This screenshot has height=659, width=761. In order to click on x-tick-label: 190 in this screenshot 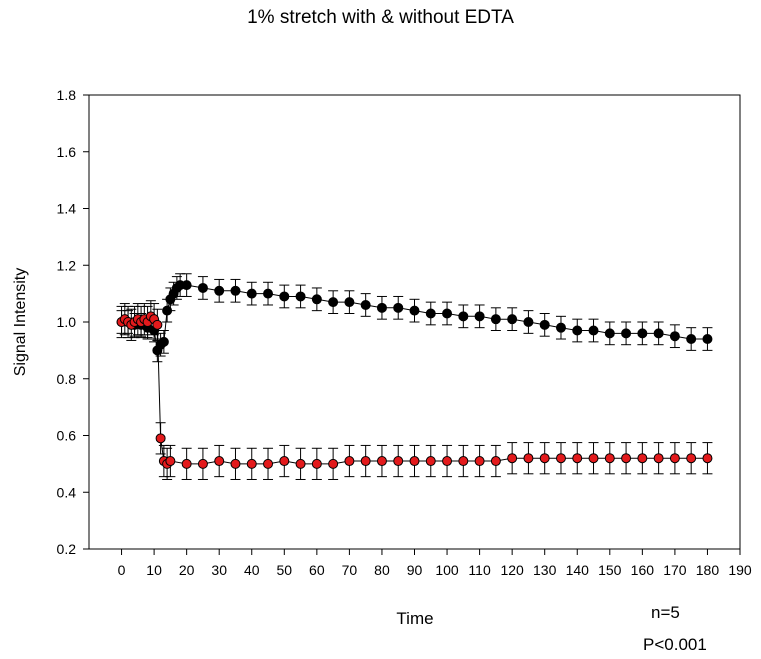, I will do `click(740, 570)`.